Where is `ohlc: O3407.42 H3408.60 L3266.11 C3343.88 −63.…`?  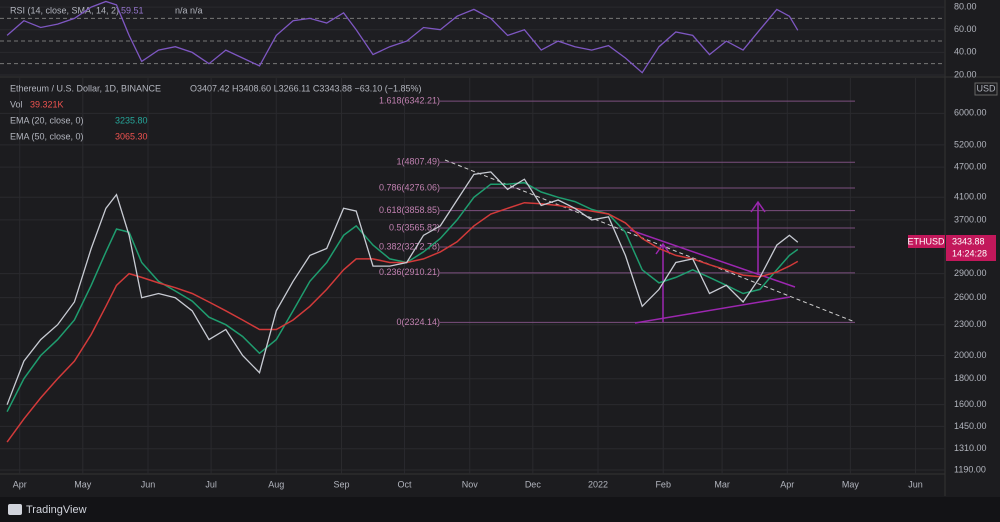
ohlc: O3407.42 H3408.60 L3266.11 C3343.88 −63.… is located at coordinates (306, 88).